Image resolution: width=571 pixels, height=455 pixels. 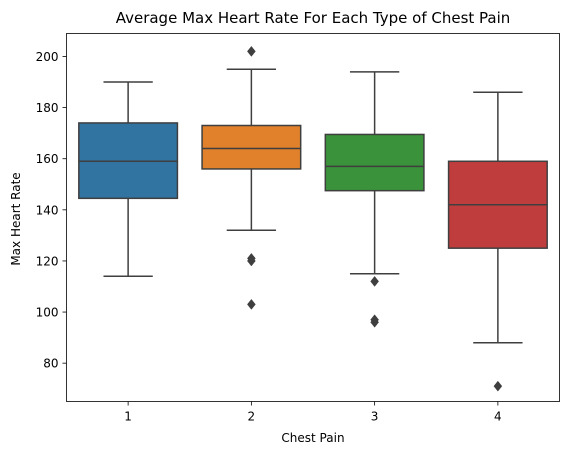 I want to click on y-tick-label: 180, so click(x=47, y=108).